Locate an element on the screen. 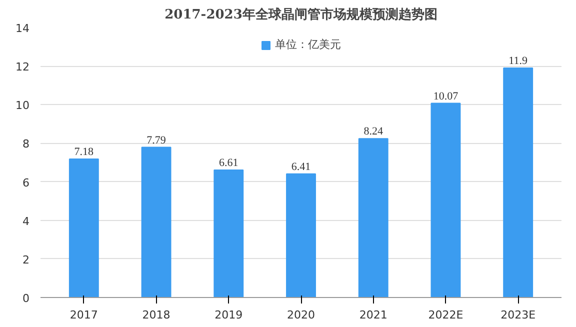 The image size is (576, 327). y-tick-label: 0 is located at coordinates (26, 298).